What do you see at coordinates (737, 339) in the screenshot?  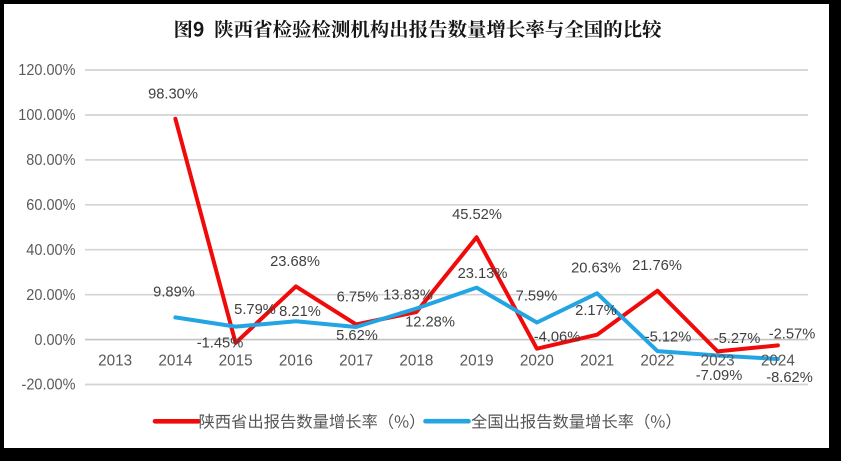 I see `svg-text: -5.27%` at bounding box center [737, 339].